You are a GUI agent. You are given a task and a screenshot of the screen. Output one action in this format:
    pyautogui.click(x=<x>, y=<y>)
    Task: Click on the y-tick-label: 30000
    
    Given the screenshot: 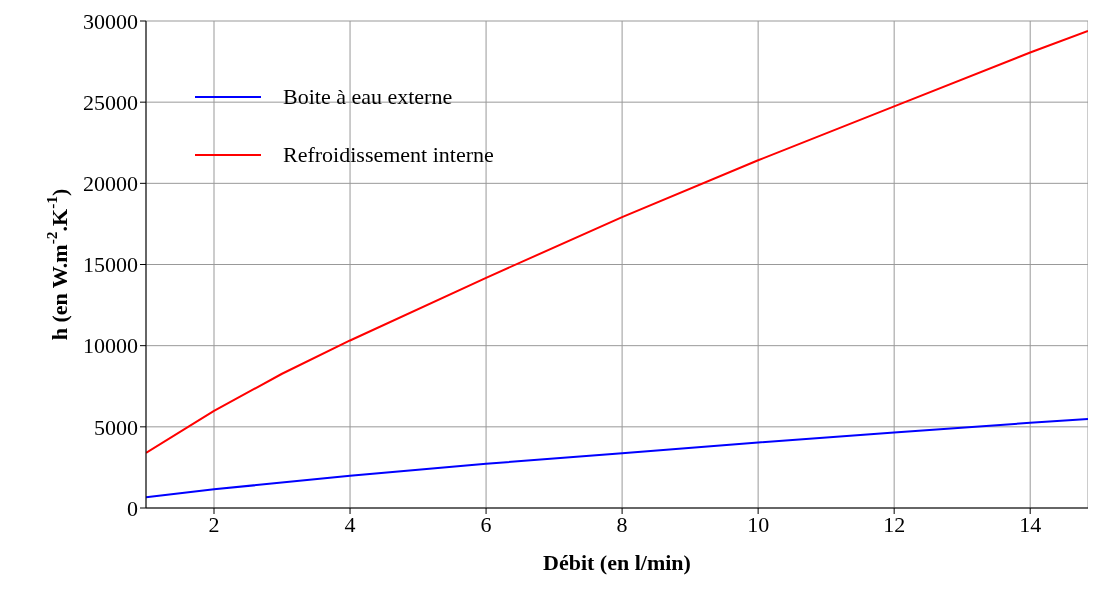 What is the action you would take?
    pyautogui.click(x=110, y=21)
    